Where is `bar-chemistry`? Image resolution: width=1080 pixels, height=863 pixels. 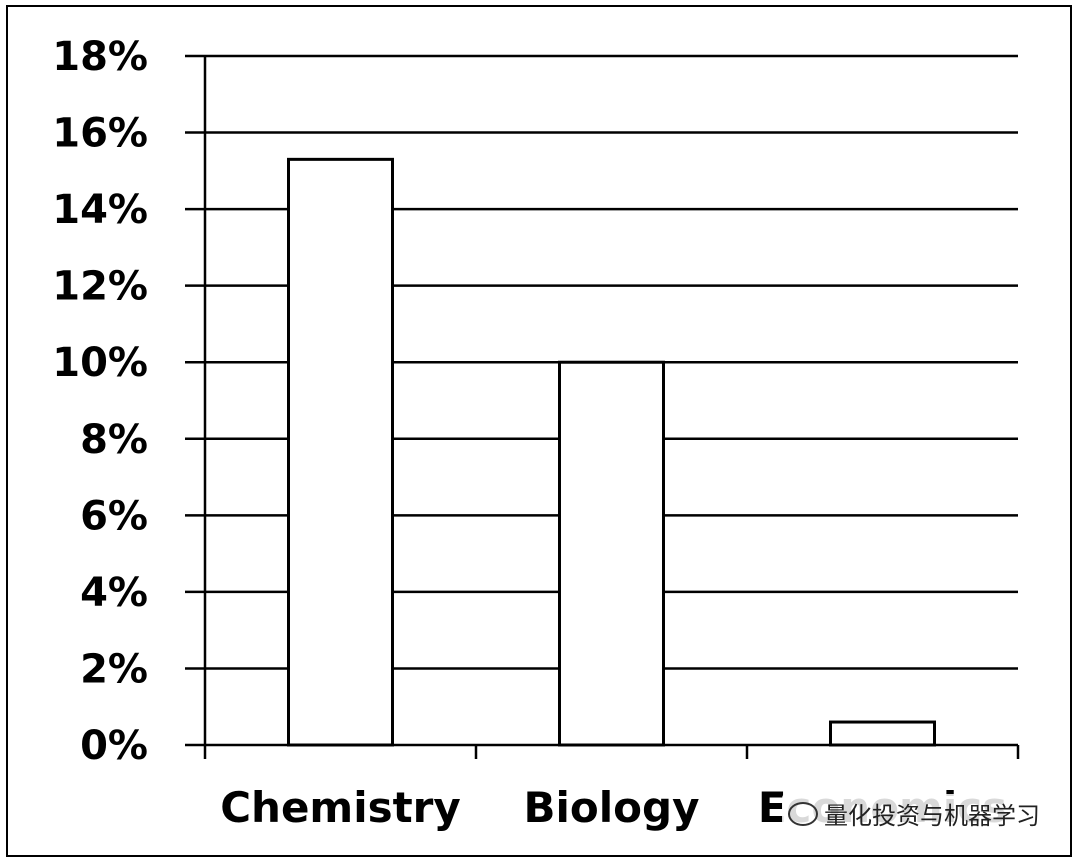 bar-chemistry is located at coordinates (340, 452).